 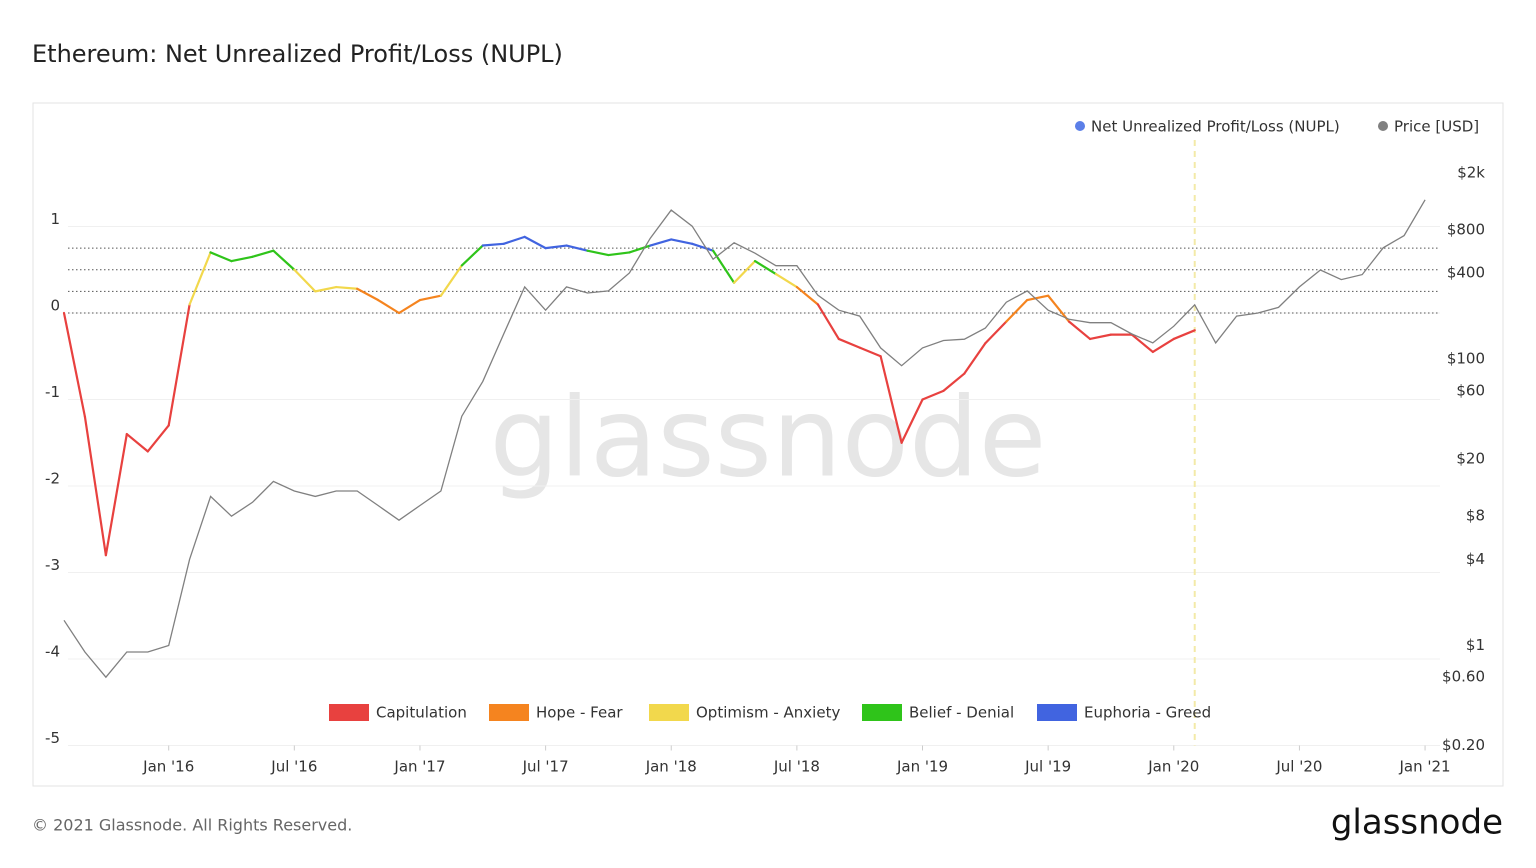 I want to click on legend-label: Price [USD], so click(x=1436, y=127).